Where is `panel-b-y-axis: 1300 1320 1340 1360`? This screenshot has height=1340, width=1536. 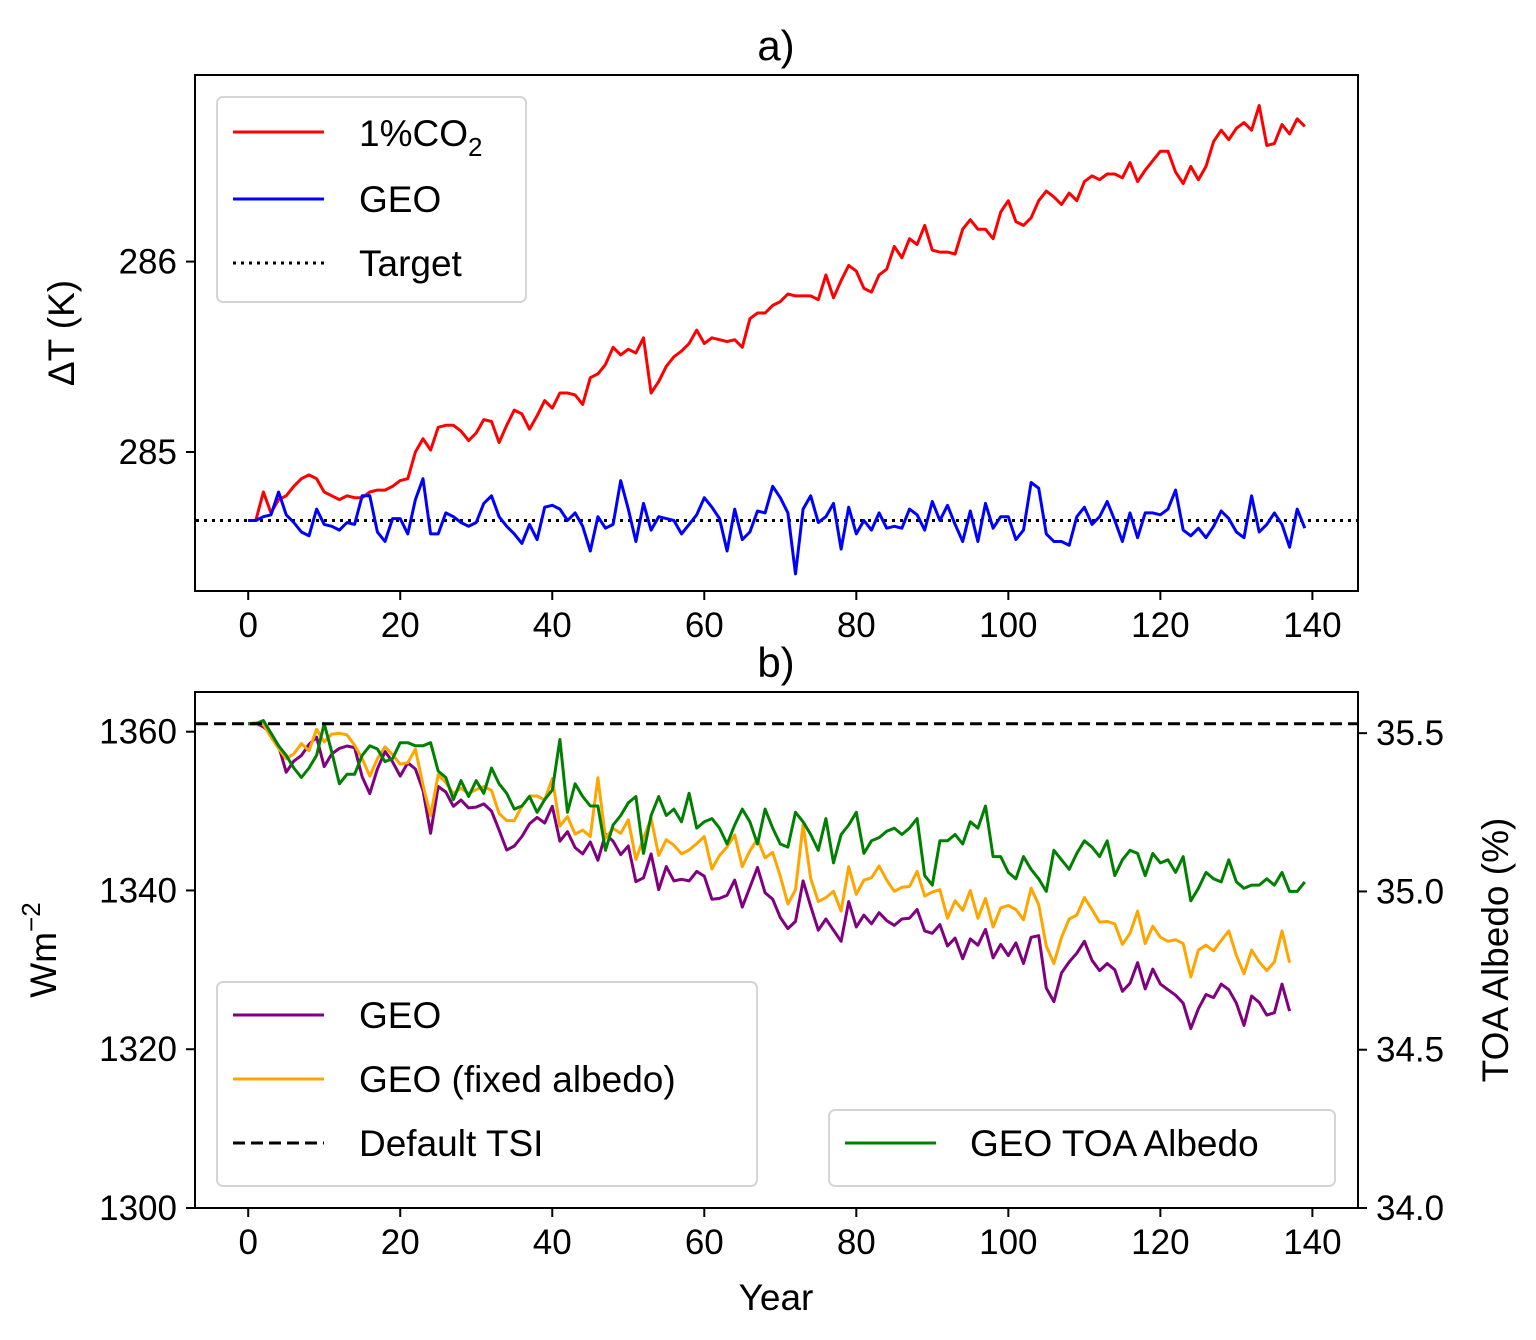 panel-b-y-axis: 1300 1320 1340 1360 is located at coordinates (147, 970).